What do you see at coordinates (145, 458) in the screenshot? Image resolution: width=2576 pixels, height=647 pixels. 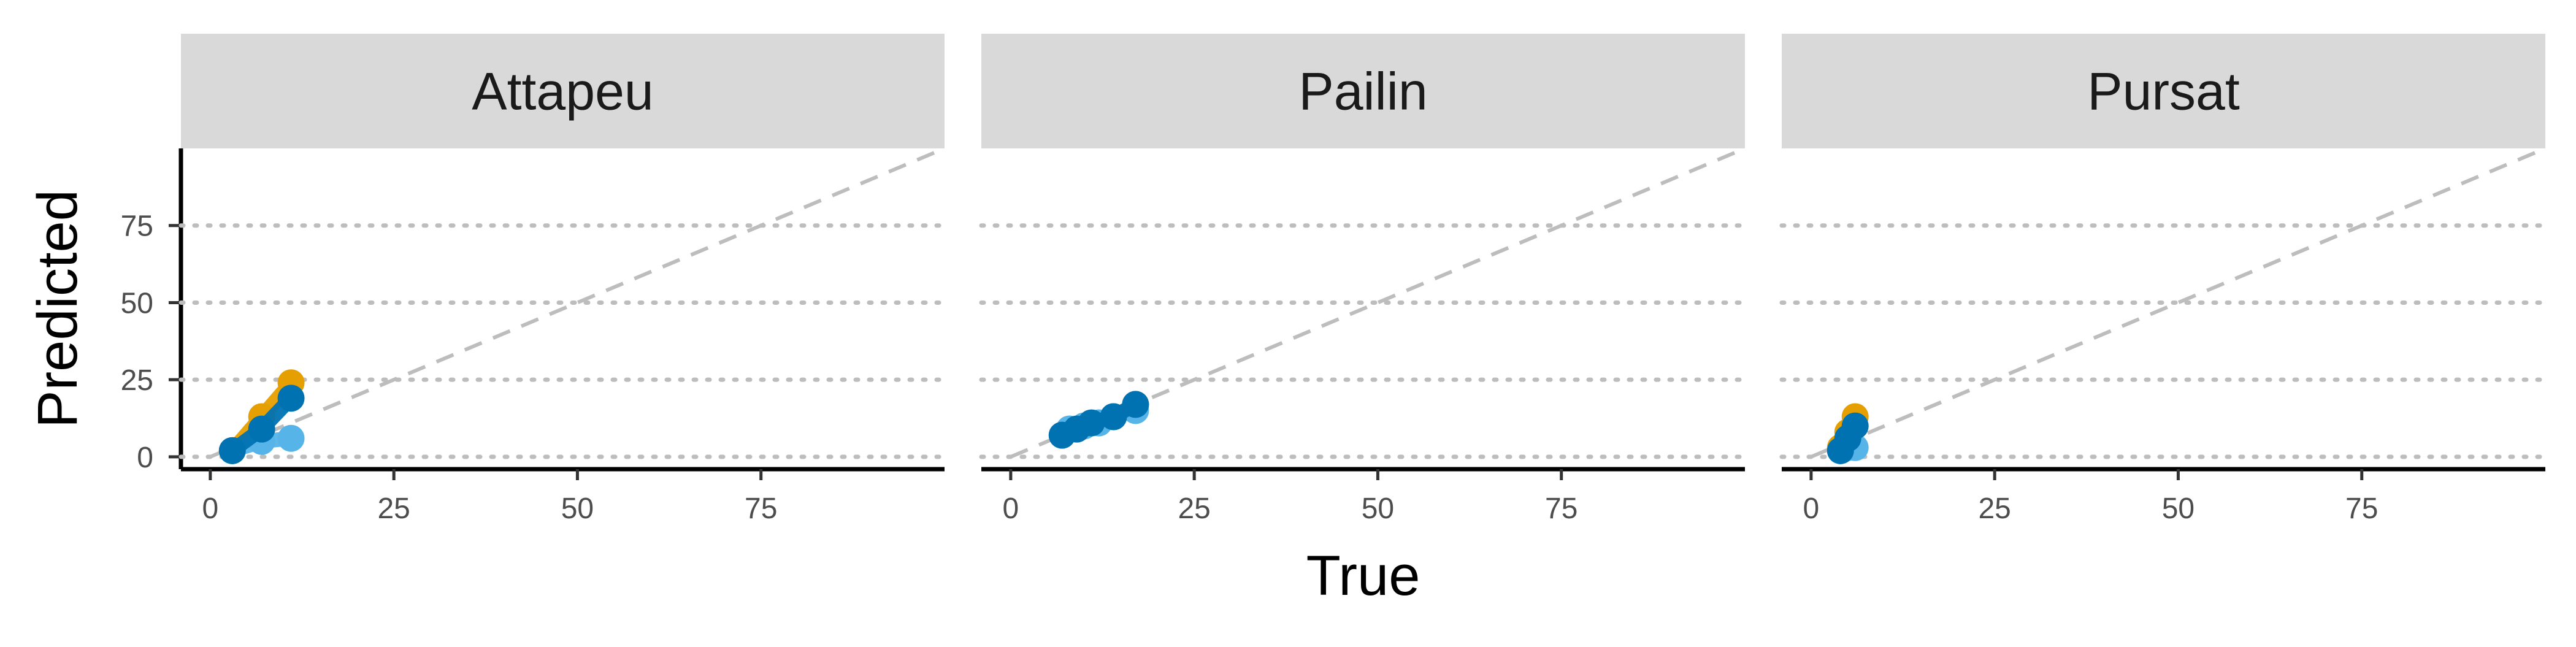 I see `y-tick-label-0: 0` at bounding box center [145, 458].